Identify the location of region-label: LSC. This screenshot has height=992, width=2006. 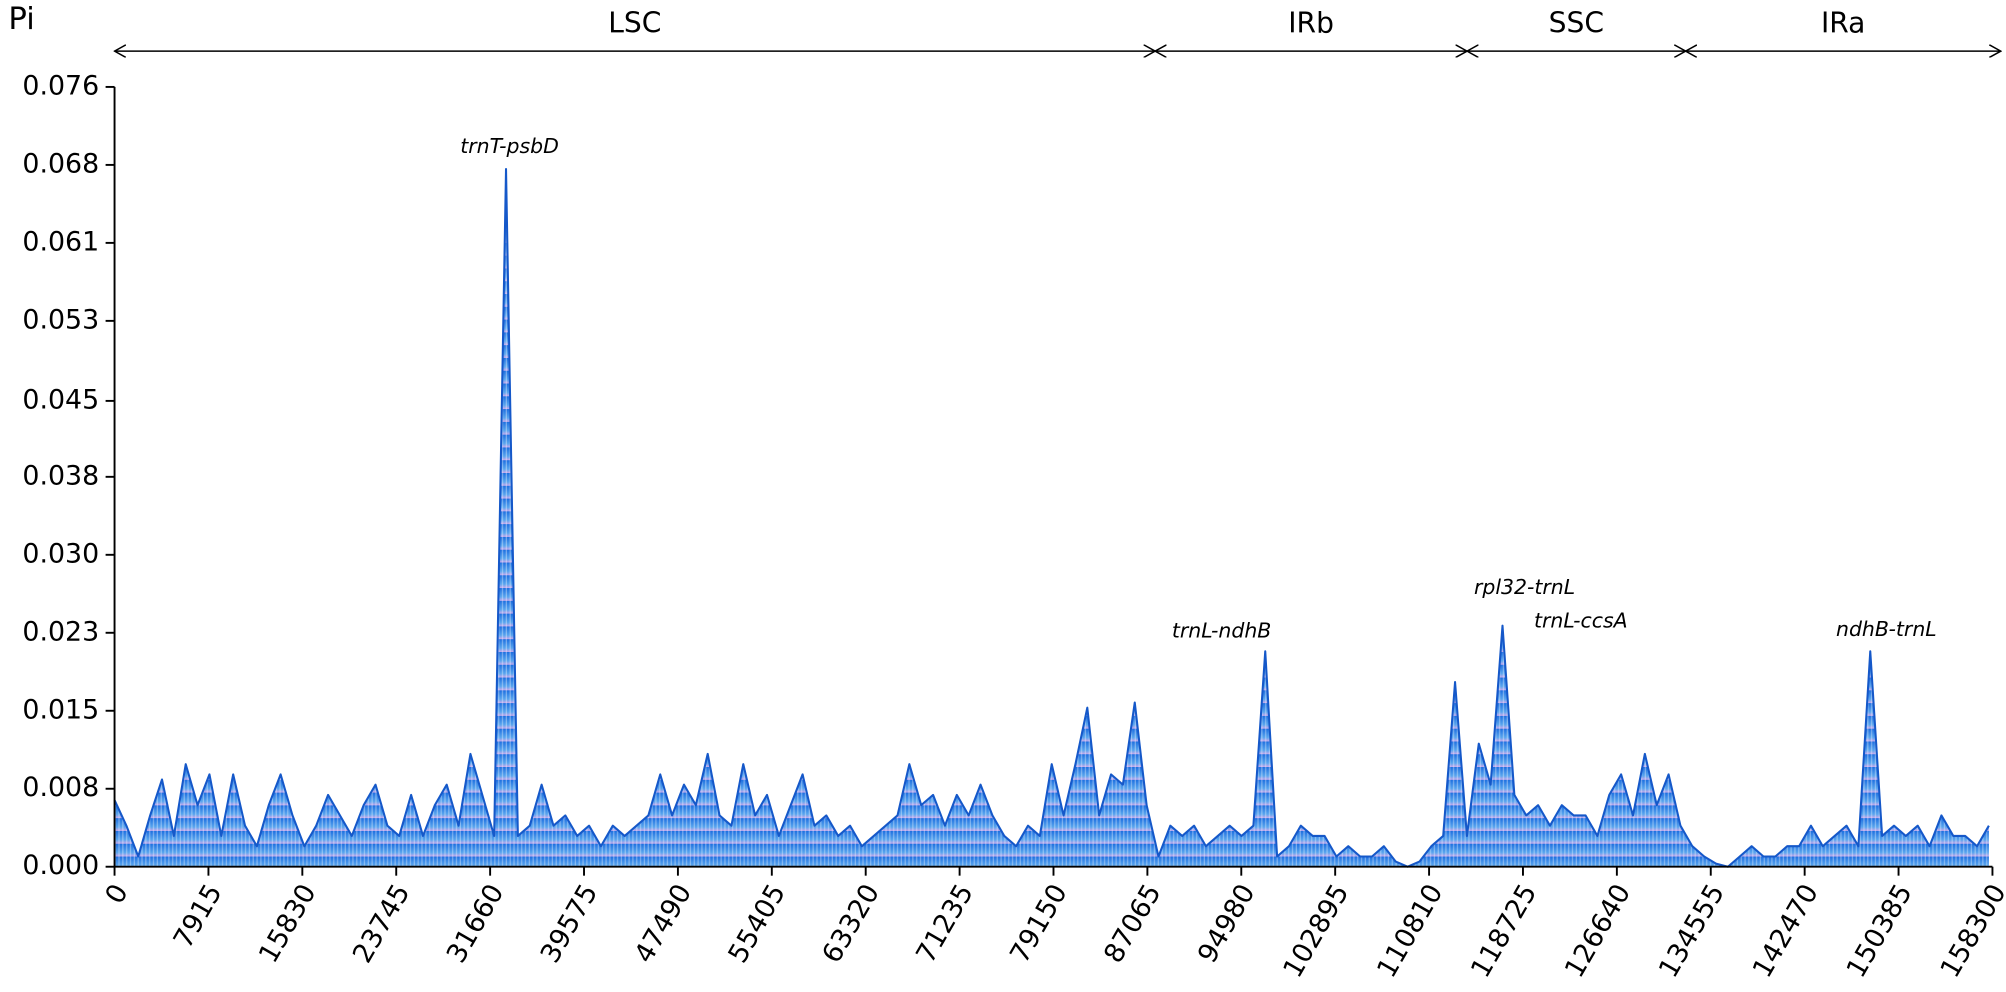
(634, 22).